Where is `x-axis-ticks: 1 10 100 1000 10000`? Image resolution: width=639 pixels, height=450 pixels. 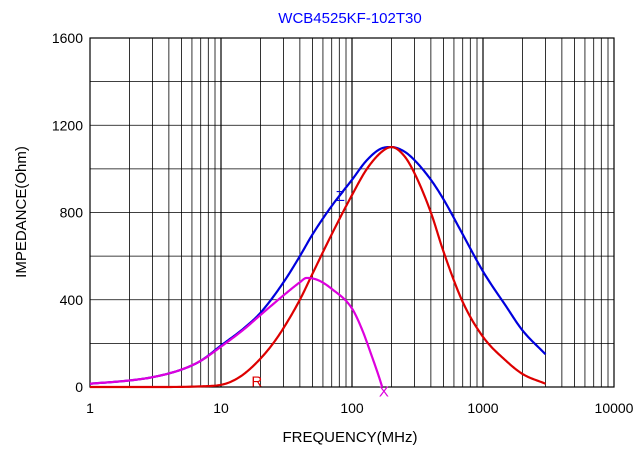
x-axis-ticks: 1 10 100 1000 10000 is located at coordinates (360, 408).